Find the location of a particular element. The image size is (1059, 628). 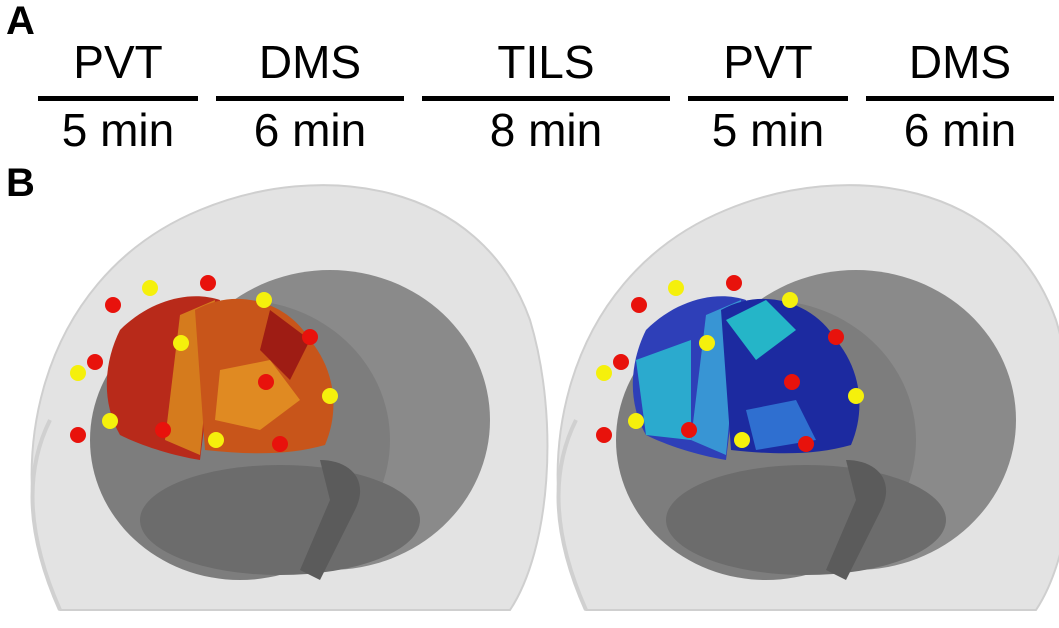

panel-label: A is located at coordinates (20, 21).